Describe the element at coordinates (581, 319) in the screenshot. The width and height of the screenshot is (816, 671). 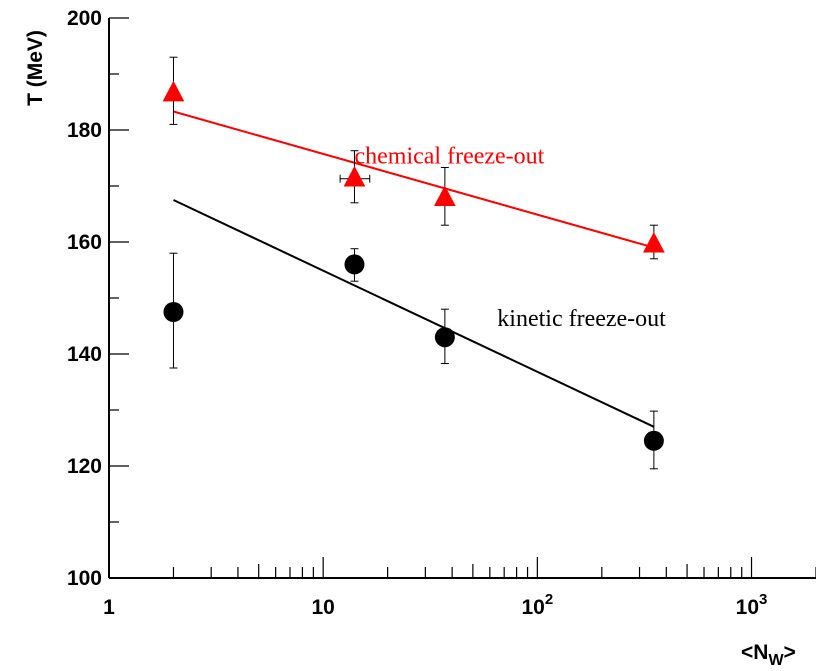
I see `annotation-label: kinetic freeze-out` at that location.